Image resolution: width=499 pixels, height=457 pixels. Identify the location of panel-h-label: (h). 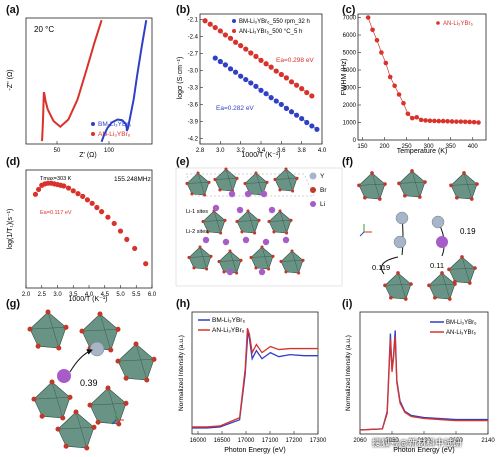
(183, 304).